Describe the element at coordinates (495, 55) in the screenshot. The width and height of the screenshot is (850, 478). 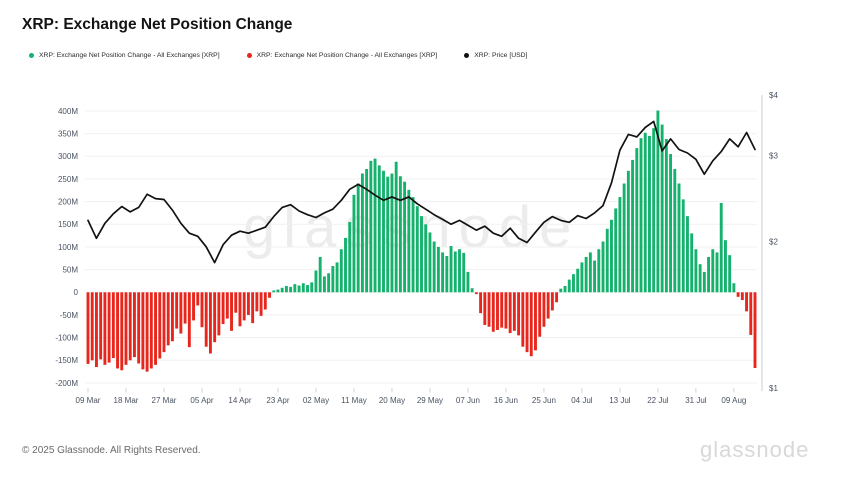
I see `legend-item-price: XRP: Price [USD]` at that location.